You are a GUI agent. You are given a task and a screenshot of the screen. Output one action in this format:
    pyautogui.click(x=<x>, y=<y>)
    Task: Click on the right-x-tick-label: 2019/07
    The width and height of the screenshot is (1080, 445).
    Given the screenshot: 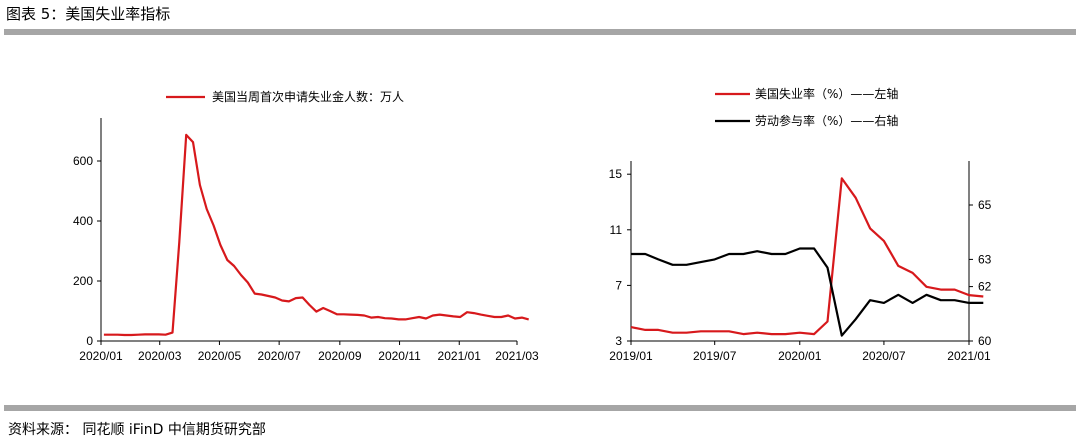 What is the action you would take?
    pyautogui.click(x=715, y=356)
    